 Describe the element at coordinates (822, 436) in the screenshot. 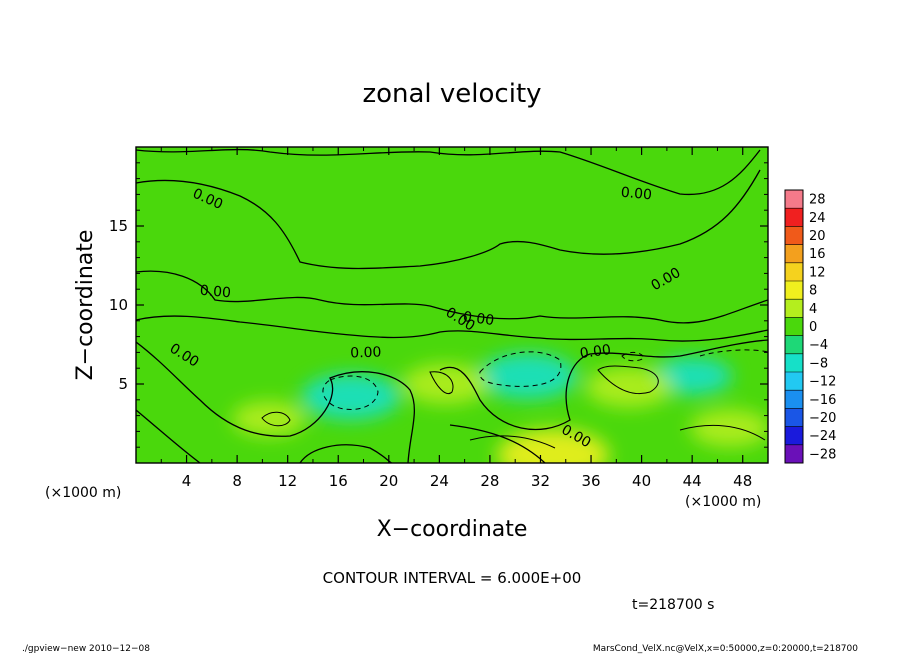

I see `colorbar-label: −24` at that location.